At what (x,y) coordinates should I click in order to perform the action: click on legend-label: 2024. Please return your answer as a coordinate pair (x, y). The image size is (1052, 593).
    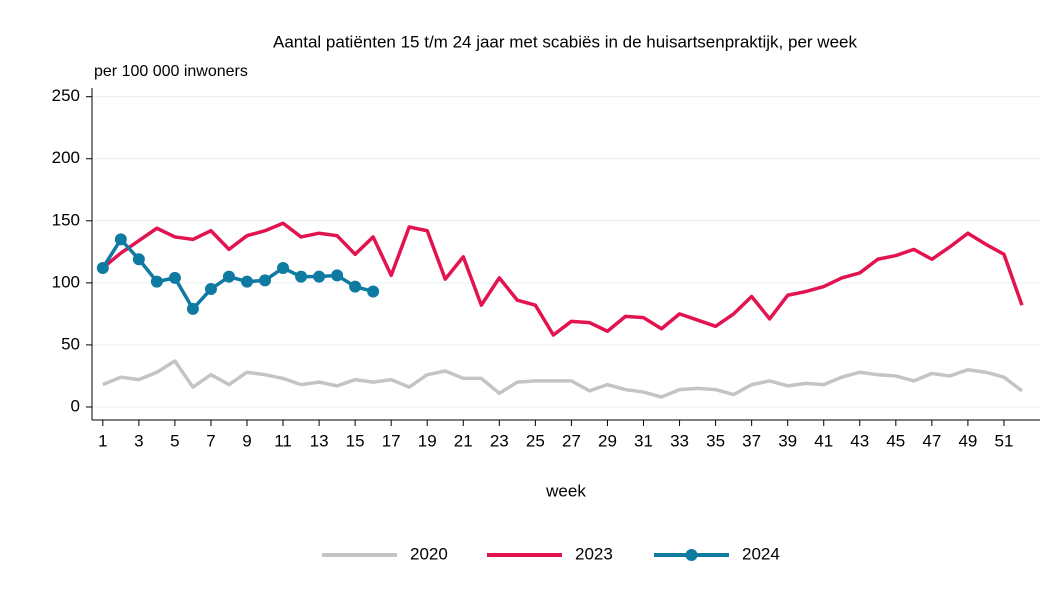
    Looking at the image, I should click on (761, 553).